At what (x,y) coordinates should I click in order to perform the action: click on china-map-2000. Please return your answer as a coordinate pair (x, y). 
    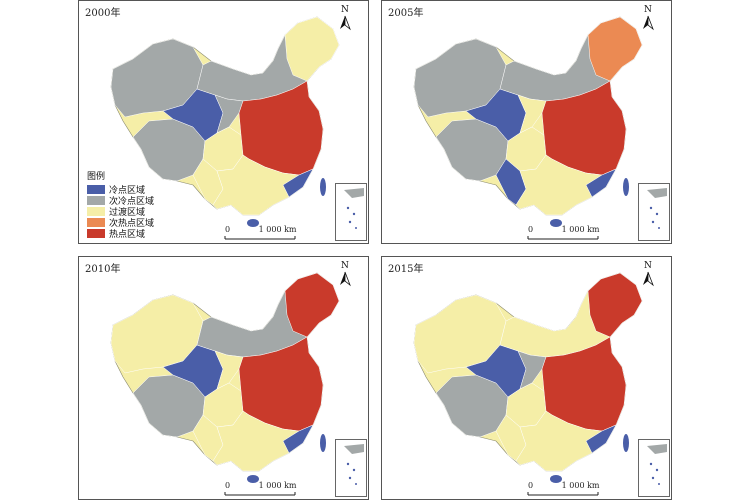
    Looking at the image, I should click on (225, 121).